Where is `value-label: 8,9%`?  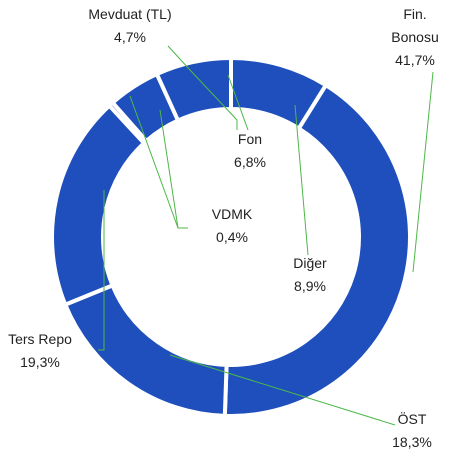 value-label: 8,9% is located at coordinates (310, 286).